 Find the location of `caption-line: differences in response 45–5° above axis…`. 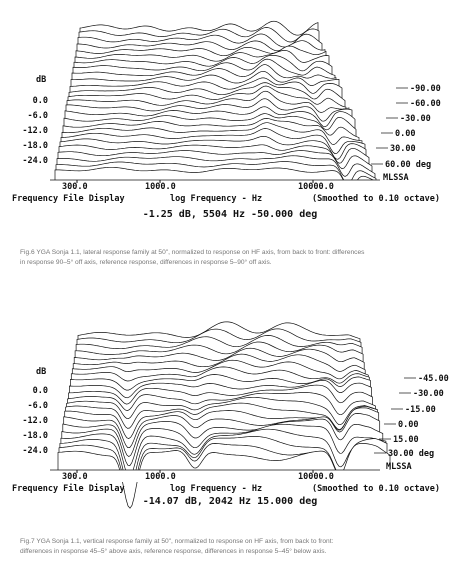

caption-line: differences in response 45–5° above axis… is located at coordinates (173, 551).